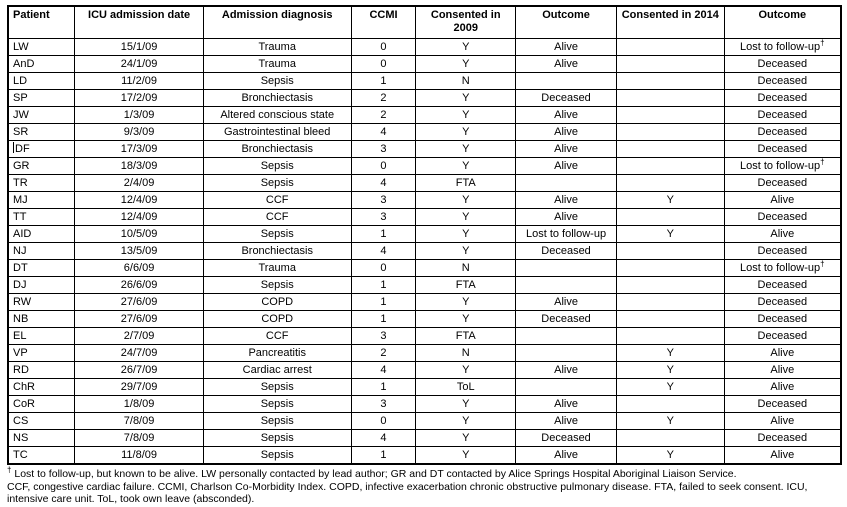 This screenshot has width=847, height=507. I want to click on table-row: TC 11/8/09 Sepsis 1 Y Alive Y Alive, so click(424, 455).